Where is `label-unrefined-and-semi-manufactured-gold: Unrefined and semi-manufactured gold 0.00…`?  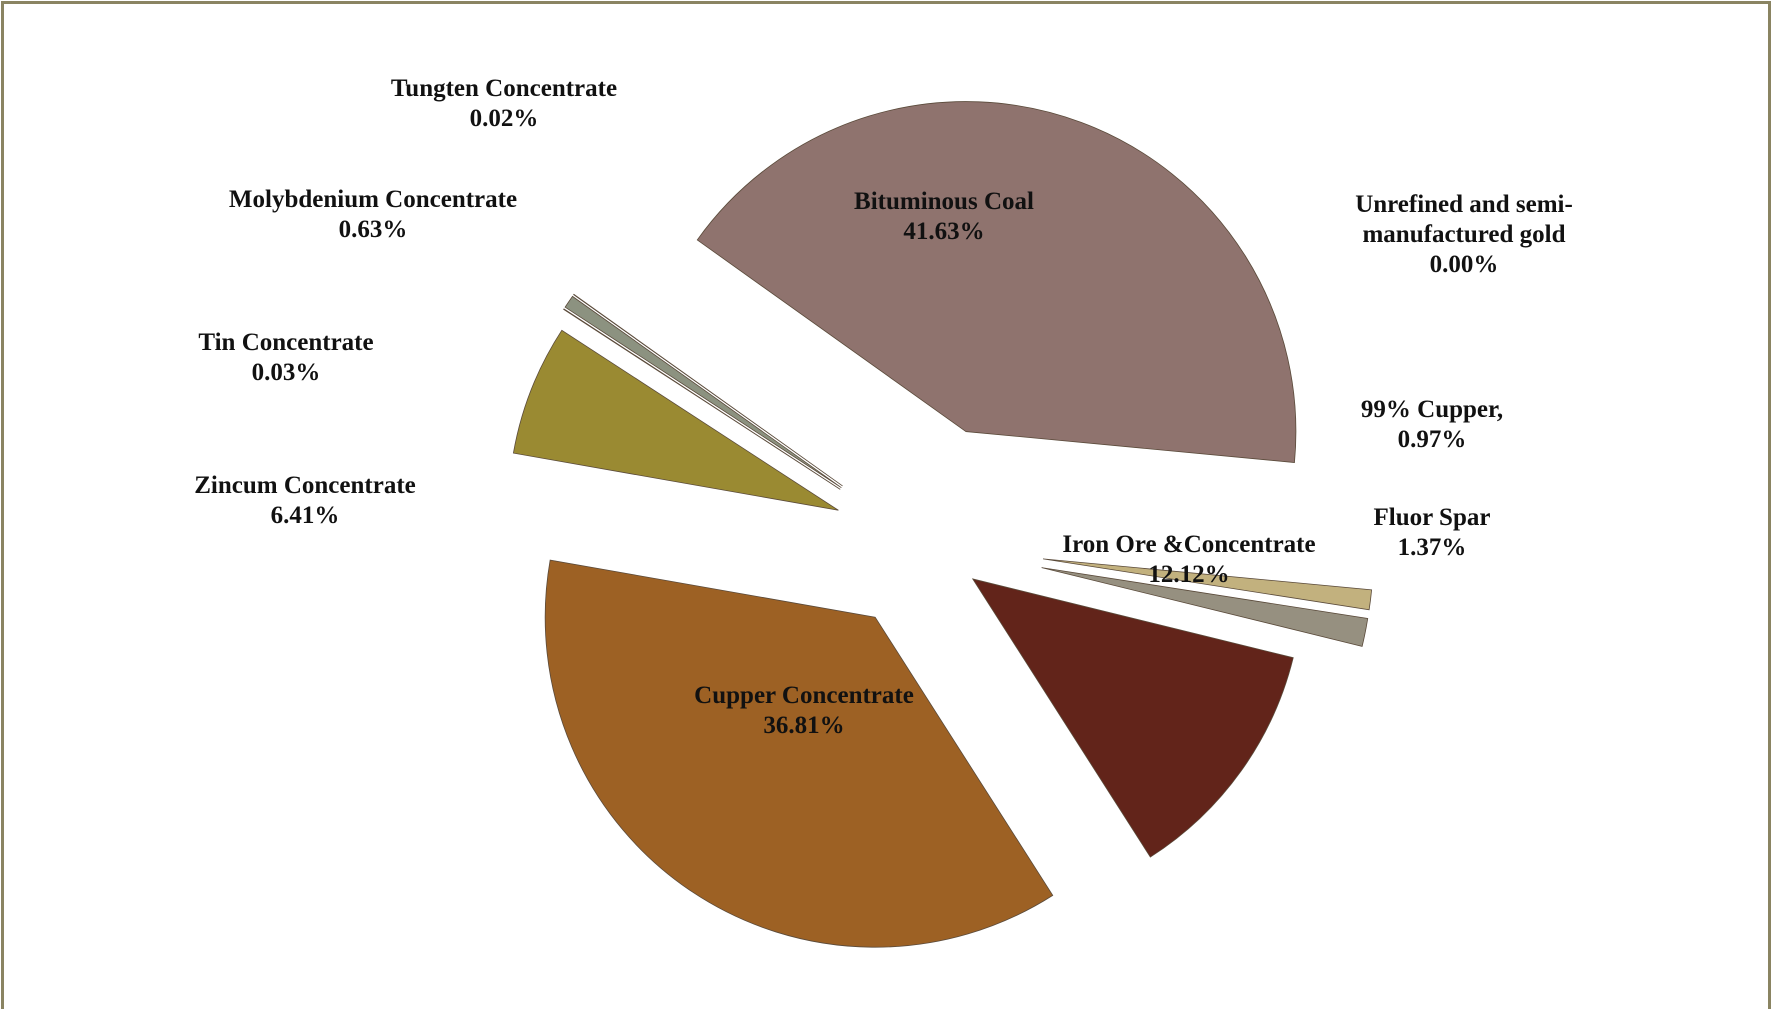 label-unrefined-and-semi-manufactured-gold: Unrefined and semi-manufactured gold 0.00… is located at coordinates (1464, 234).